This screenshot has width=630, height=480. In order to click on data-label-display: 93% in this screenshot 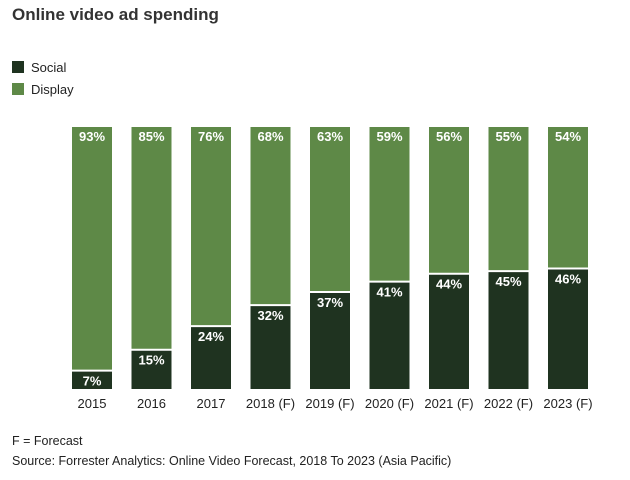, I will do `click(92, 136)`.